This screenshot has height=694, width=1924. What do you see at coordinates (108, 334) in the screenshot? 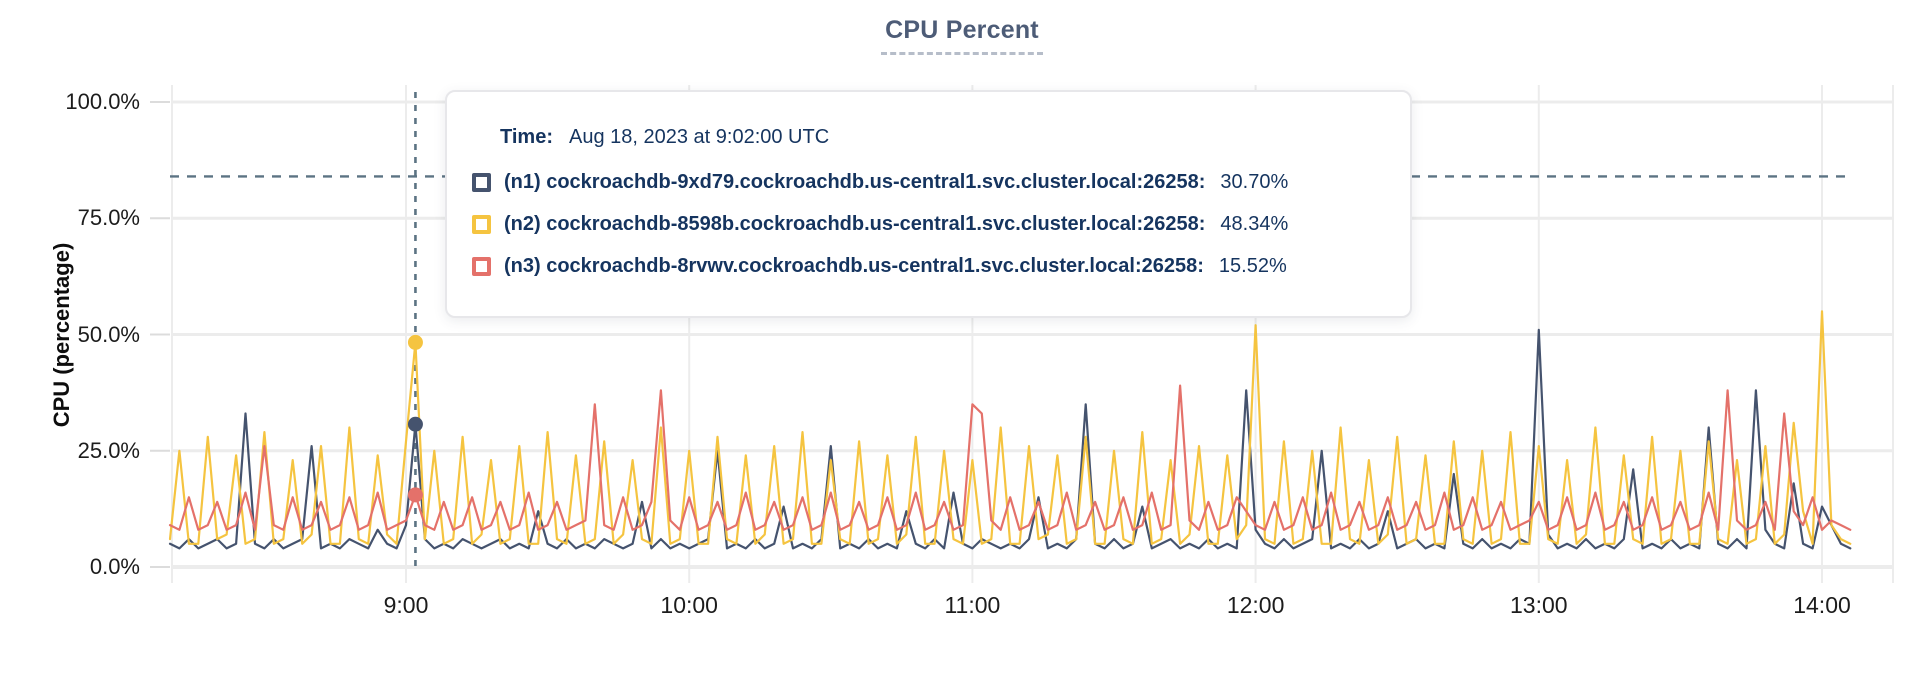
I see `y-tick-label: 50.0%` at bounding box center [108, 334].